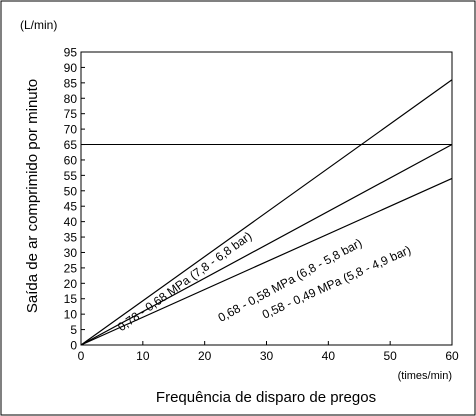  I want to click on y-tick-label-25: 25, so click(71, 268).